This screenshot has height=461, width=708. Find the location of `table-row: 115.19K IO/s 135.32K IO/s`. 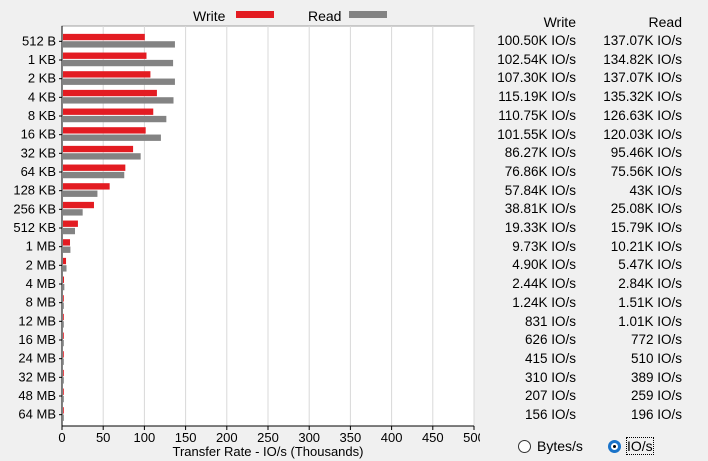

table-row: 115.19K IO/s 135.32K IO/s is located at coordinates (594, 98).